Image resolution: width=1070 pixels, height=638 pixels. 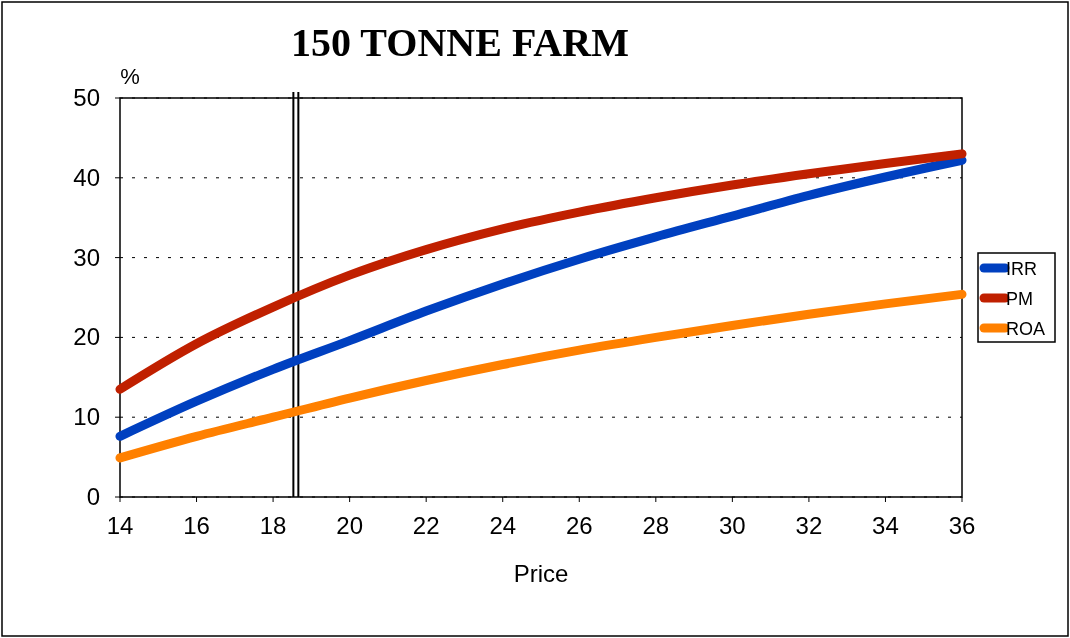 I want to click on x-tick-label: 24, so click(x=503, y=525).